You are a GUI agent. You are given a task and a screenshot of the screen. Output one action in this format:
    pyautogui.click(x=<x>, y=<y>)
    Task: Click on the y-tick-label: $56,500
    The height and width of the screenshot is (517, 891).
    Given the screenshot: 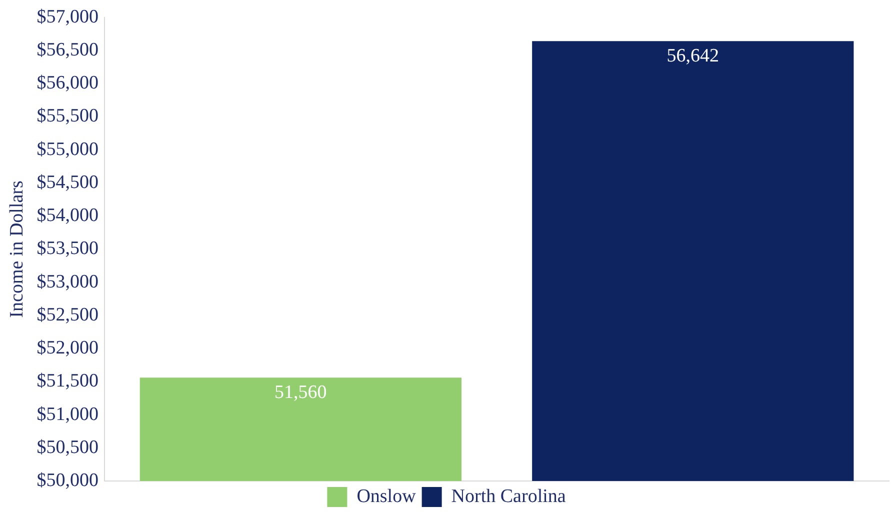 What is the action you would take?
    pyautogui.click(x=67, y=50)
    